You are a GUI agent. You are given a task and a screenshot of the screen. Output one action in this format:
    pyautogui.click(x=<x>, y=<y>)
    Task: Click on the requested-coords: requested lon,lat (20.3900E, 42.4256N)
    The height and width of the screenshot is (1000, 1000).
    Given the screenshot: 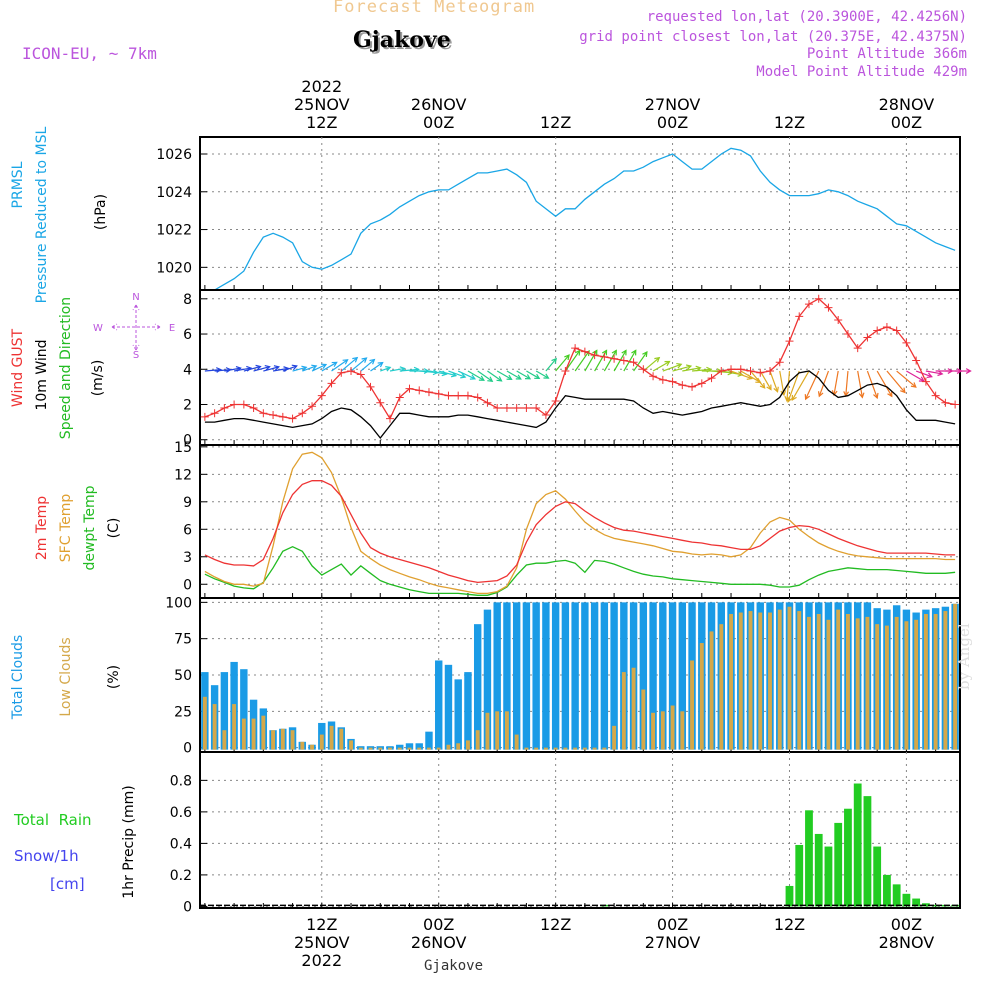 What is the action you would take?
    pyautogui.click(x=806, y=17)
    